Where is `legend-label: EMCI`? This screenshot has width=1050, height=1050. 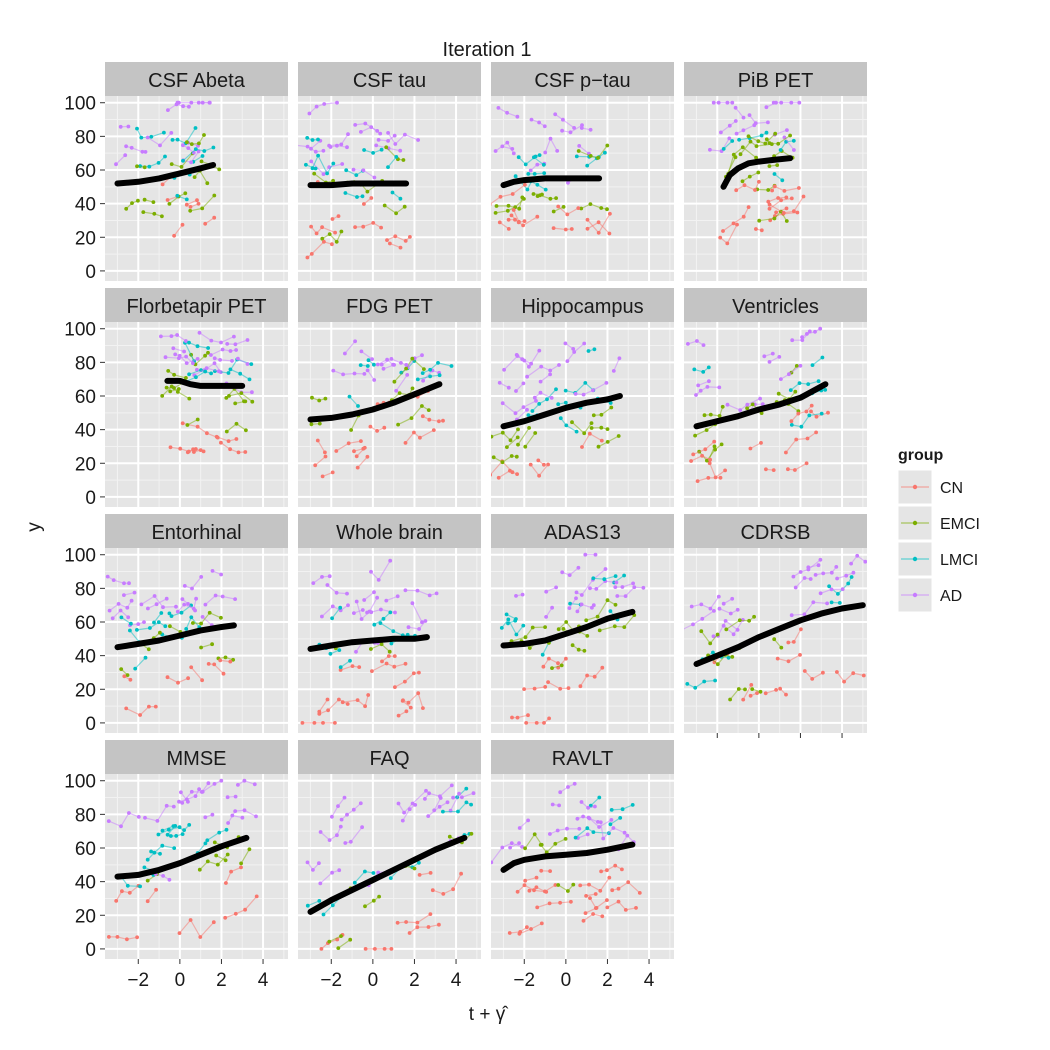 legend-label: EMCI is located at coordinates (960, 524).